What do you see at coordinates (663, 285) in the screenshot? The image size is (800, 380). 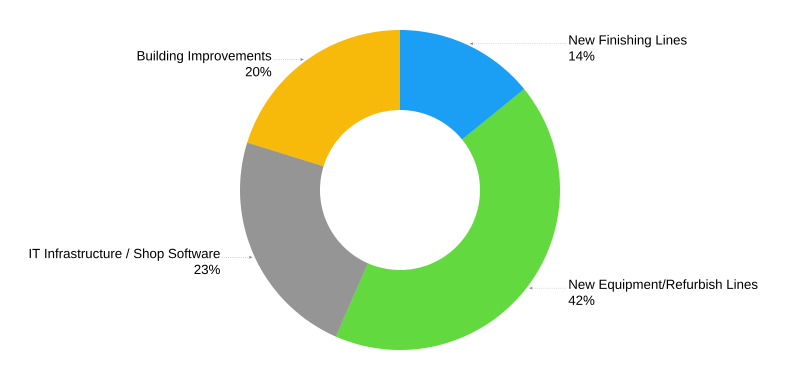 I see `slice-label: New Equipment/Refurbish Lines` at bounding box center [663, 285].